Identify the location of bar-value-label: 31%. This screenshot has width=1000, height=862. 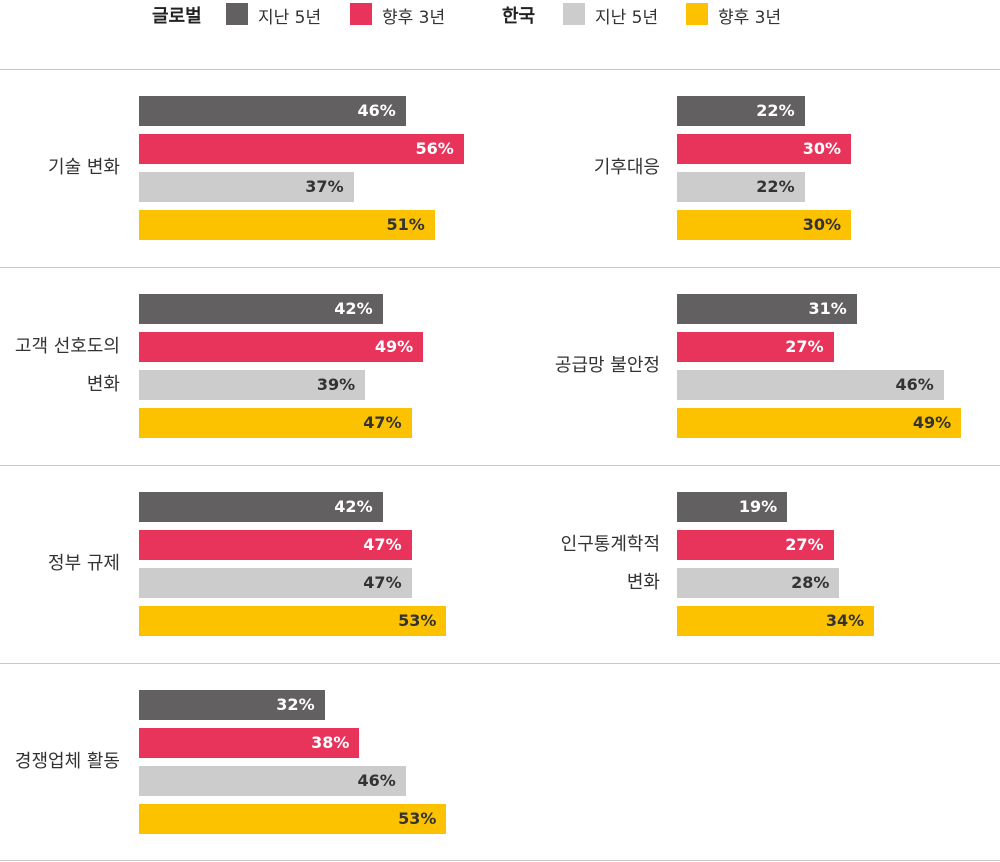
(827, 308).